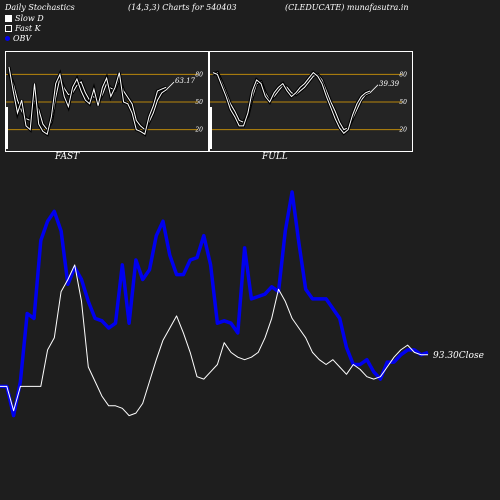  What do you see at coordinates (7, 38) in the screenshot?
I see `obv-swatch` at bounding box center [7, 38].